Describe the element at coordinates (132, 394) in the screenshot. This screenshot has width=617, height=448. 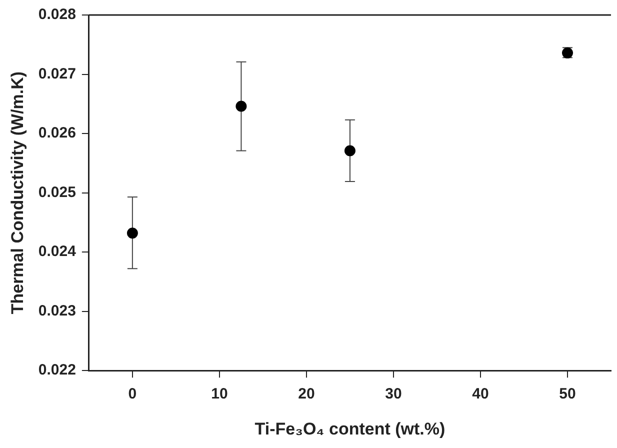
I see `x-tick-label: 0` at that location.